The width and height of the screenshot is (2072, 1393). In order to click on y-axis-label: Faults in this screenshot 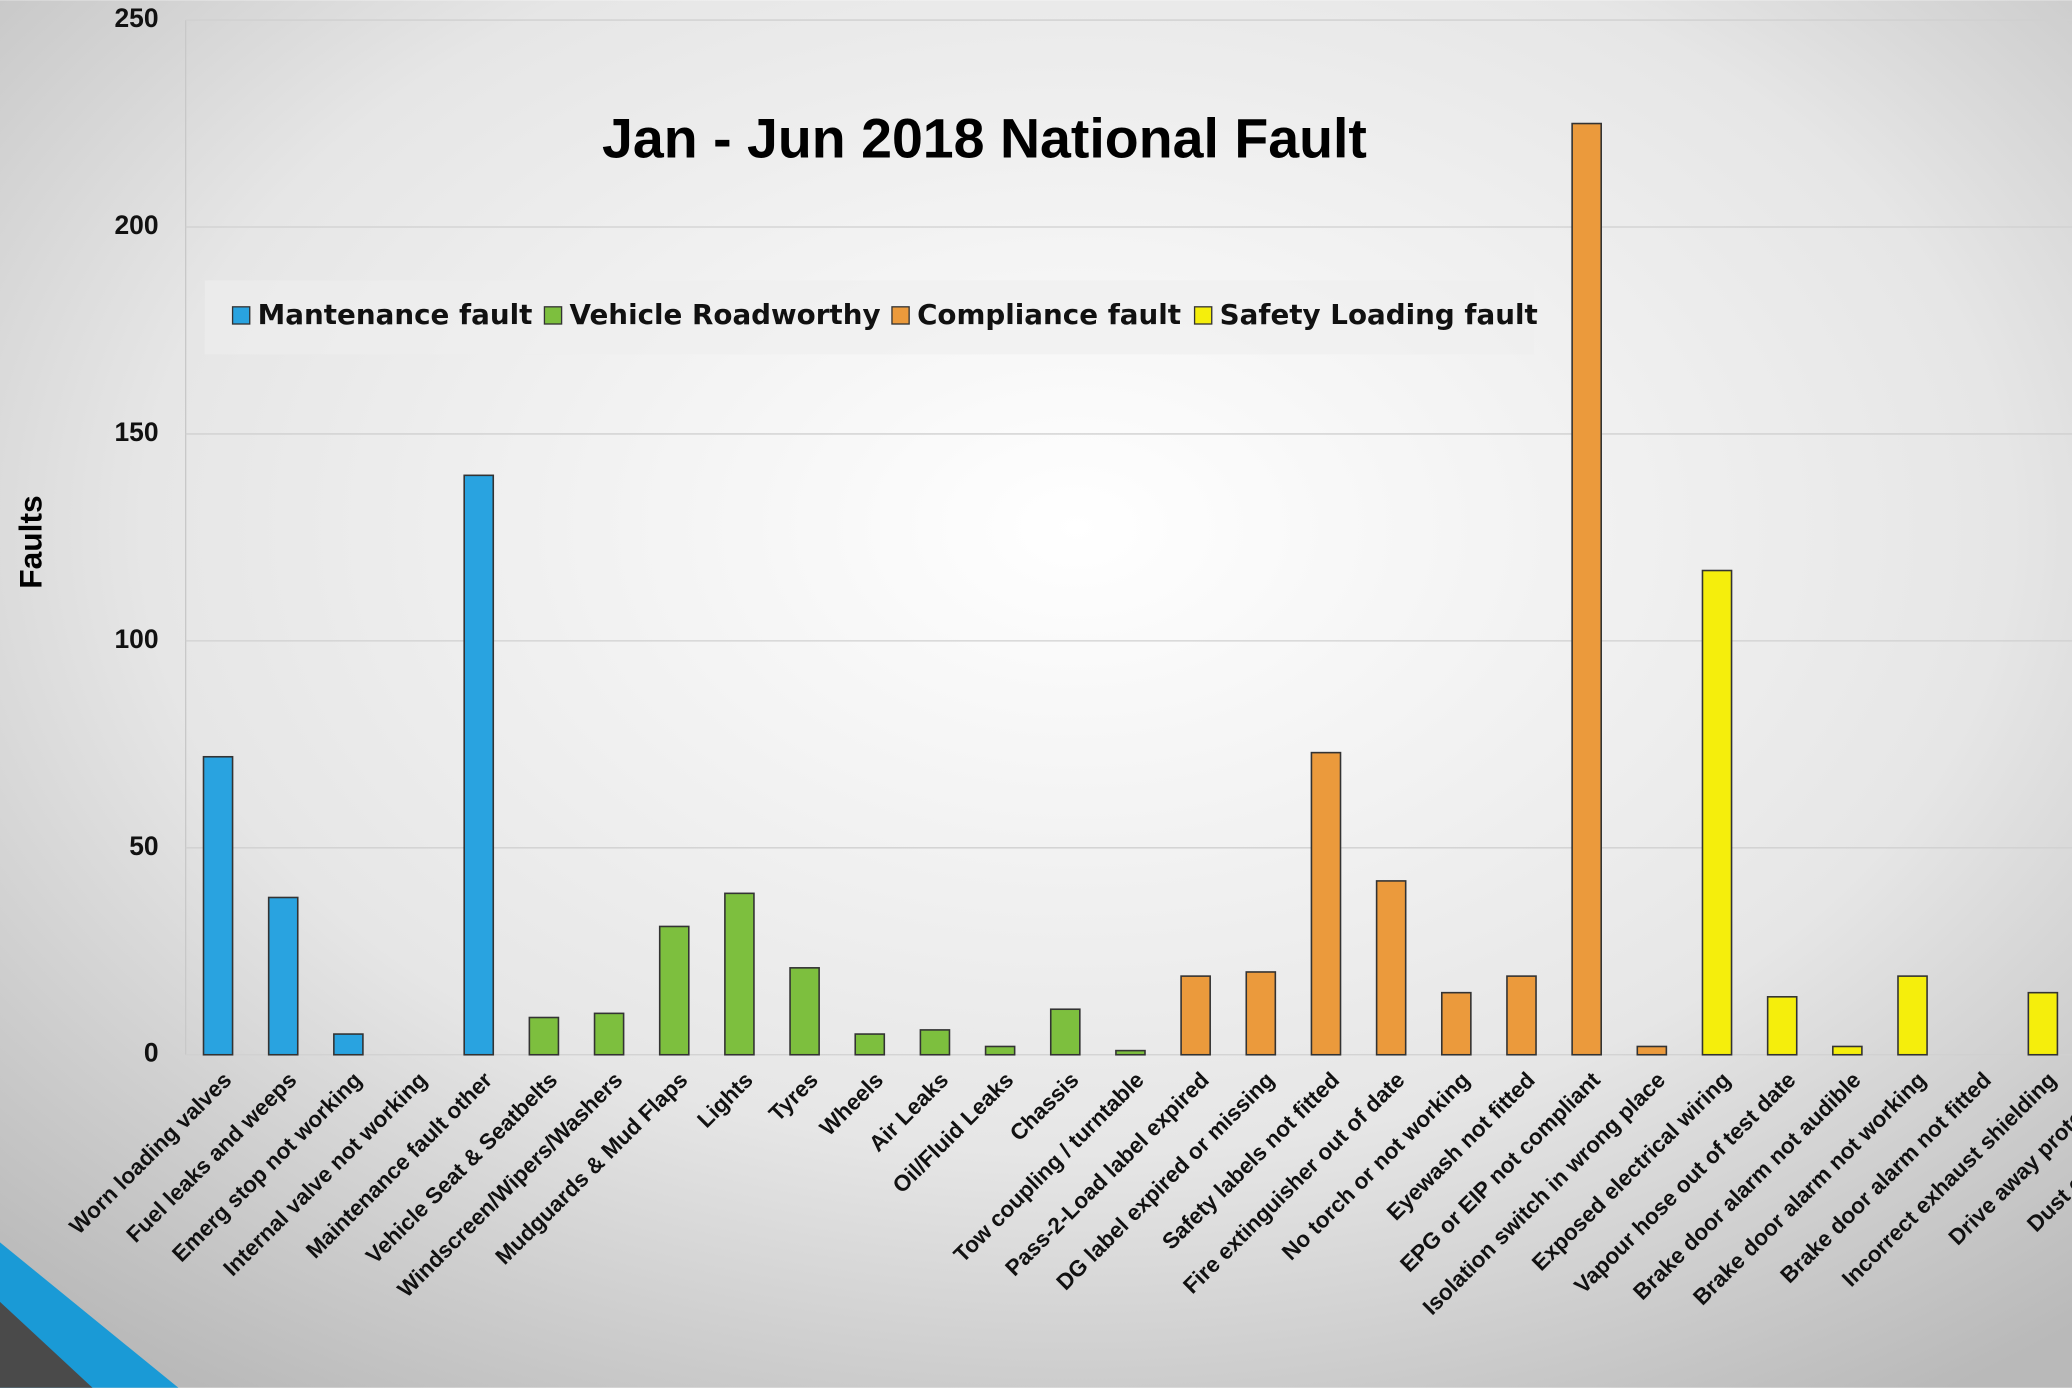, I will do `click(30, 541)`.